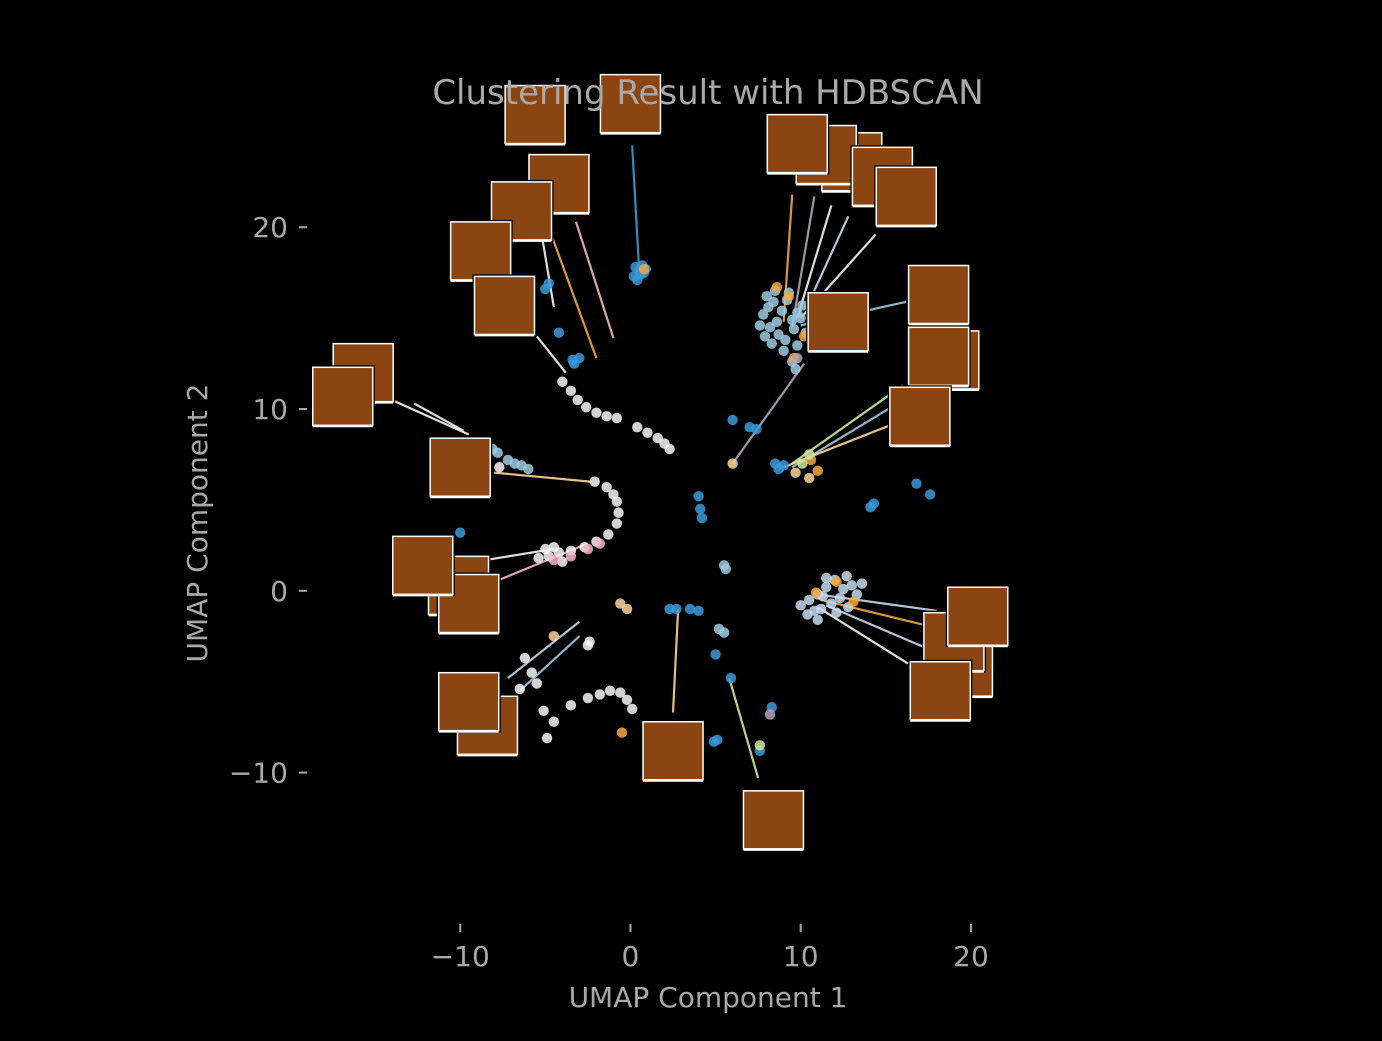 The width and height of the screenshot is (1382, 1041). What do you see at coordinates (971, 956) in the screenshot?
I see `x-tick-label: 20` at bounding box center [971, 956].